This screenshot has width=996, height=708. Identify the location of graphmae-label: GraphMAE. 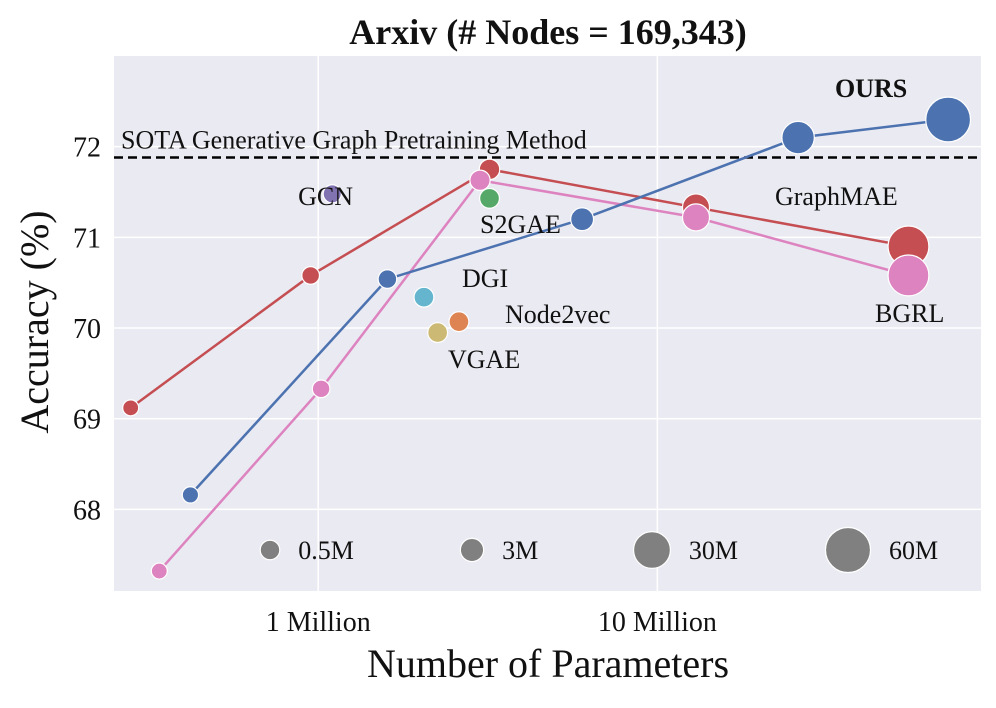
(836, 196).